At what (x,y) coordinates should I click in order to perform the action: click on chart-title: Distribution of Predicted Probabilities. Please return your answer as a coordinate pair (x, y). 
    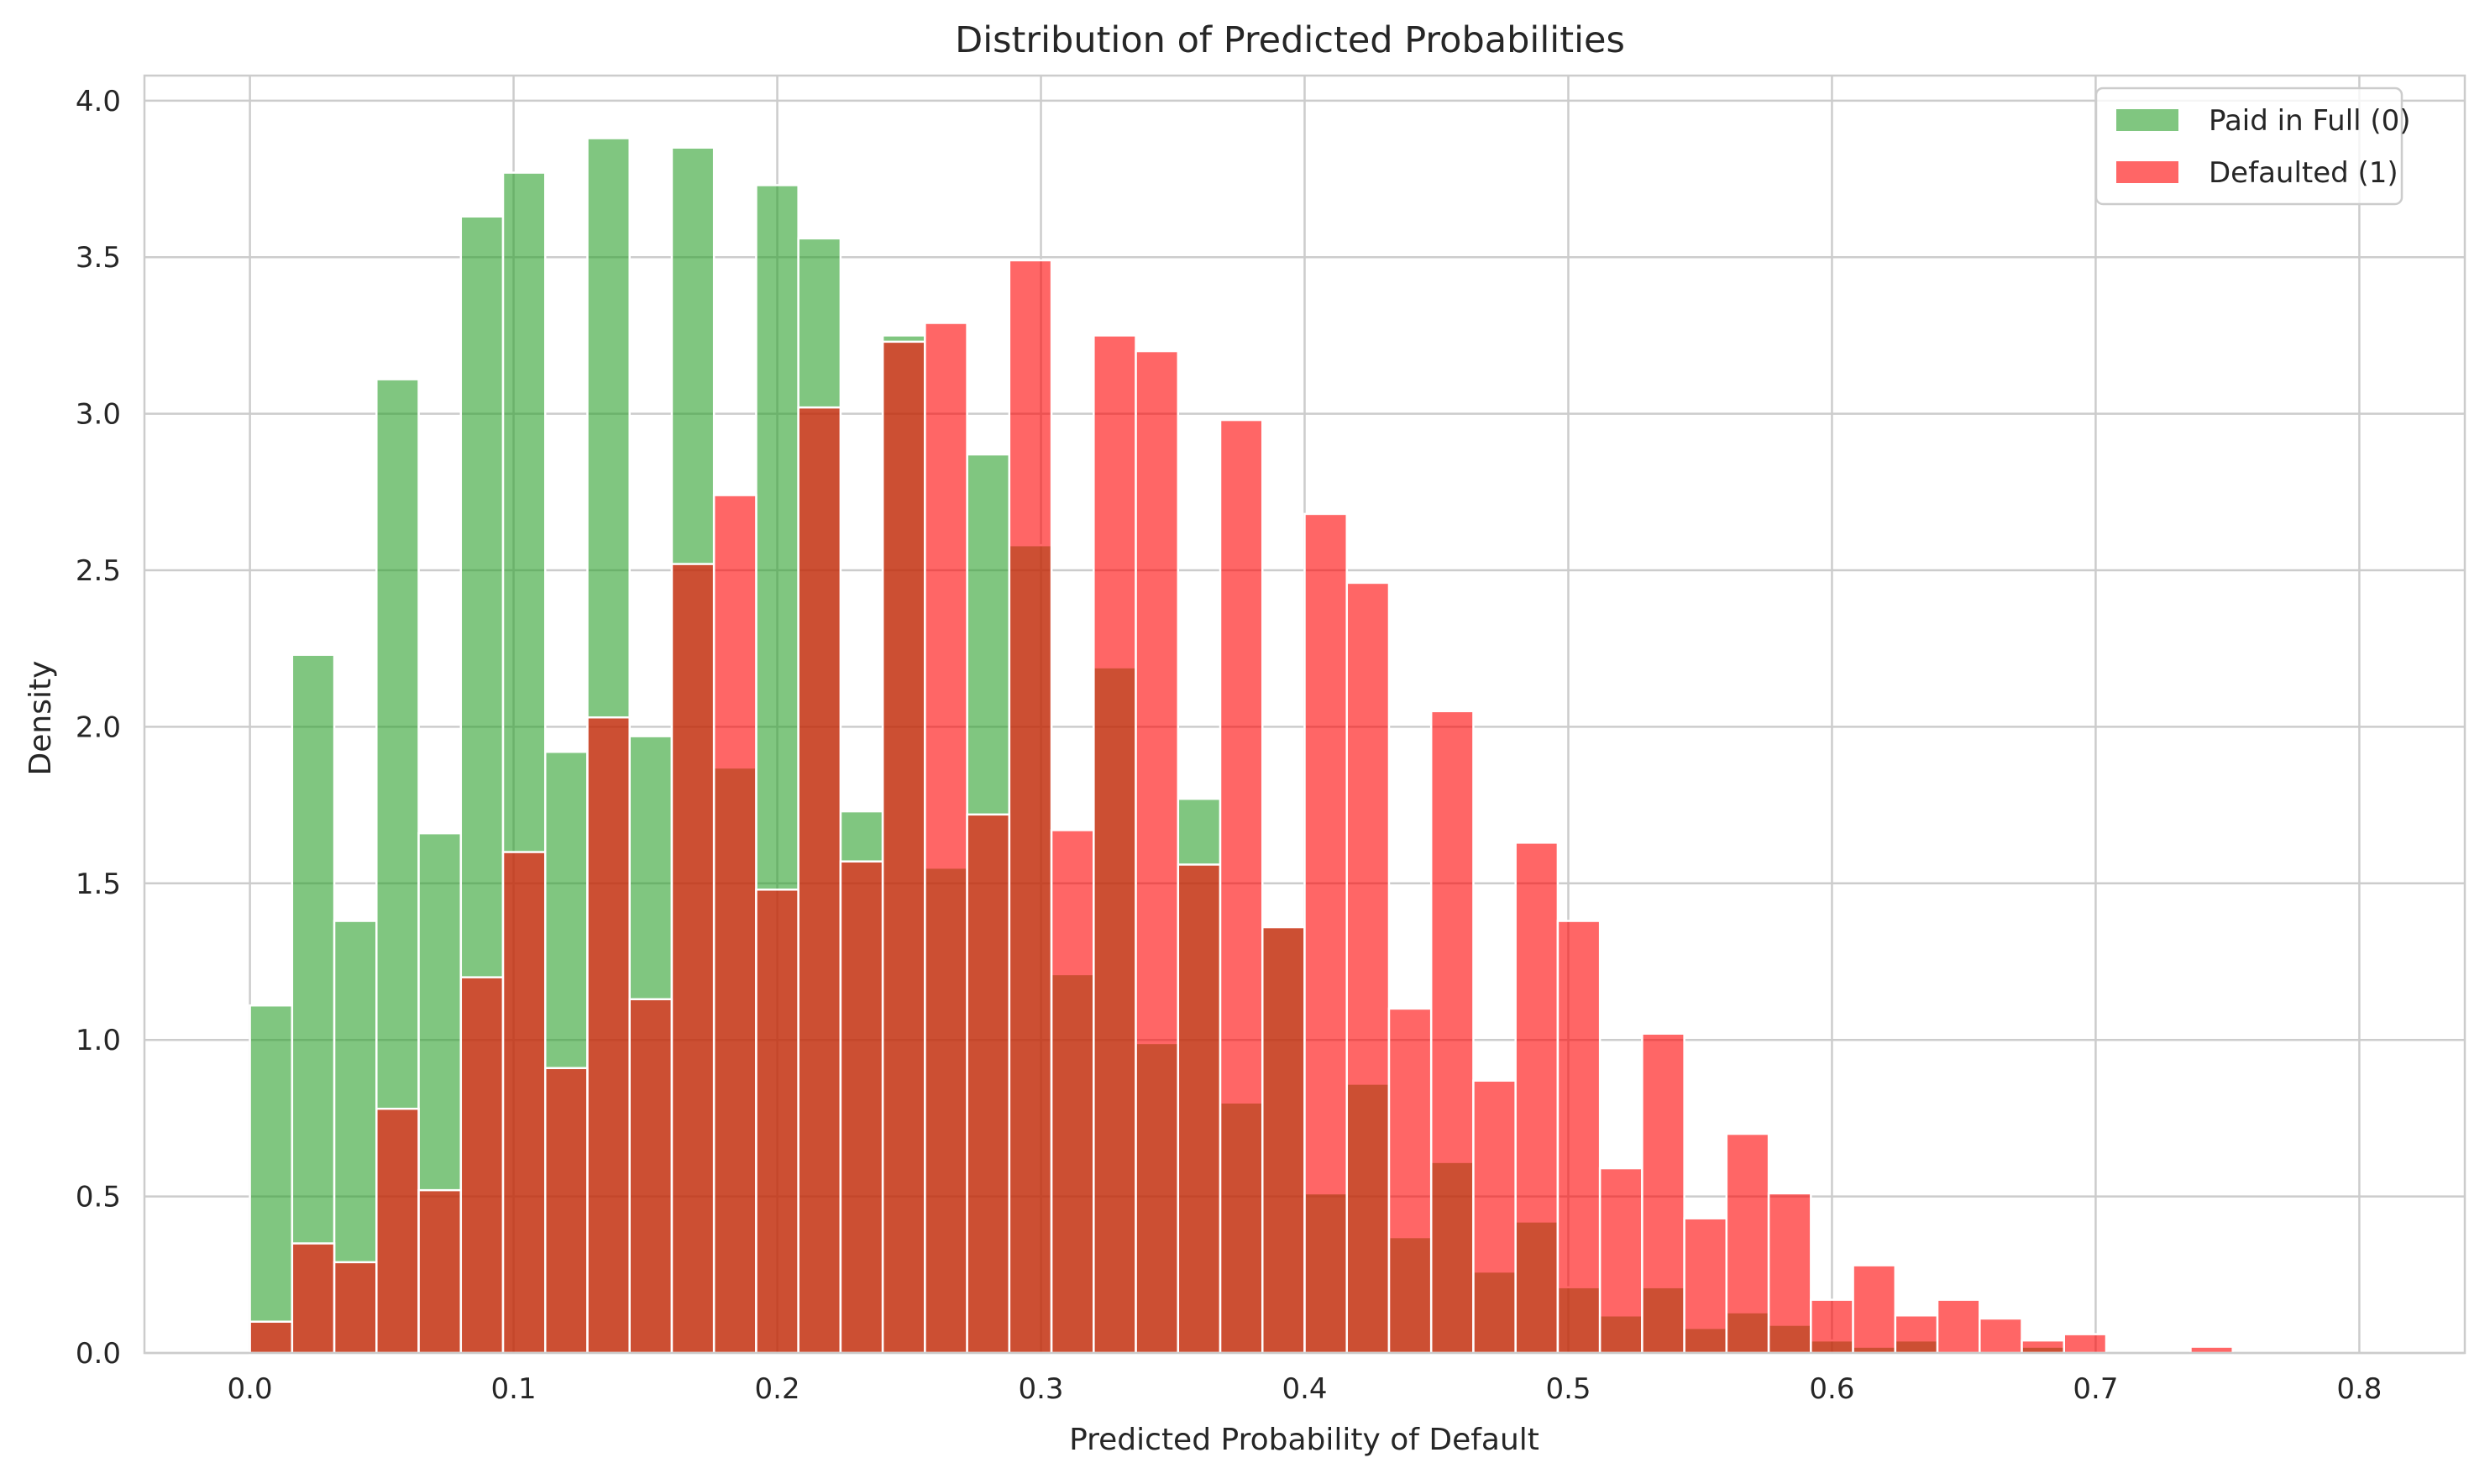
    Looking at the image, I should click on (1290, 40).